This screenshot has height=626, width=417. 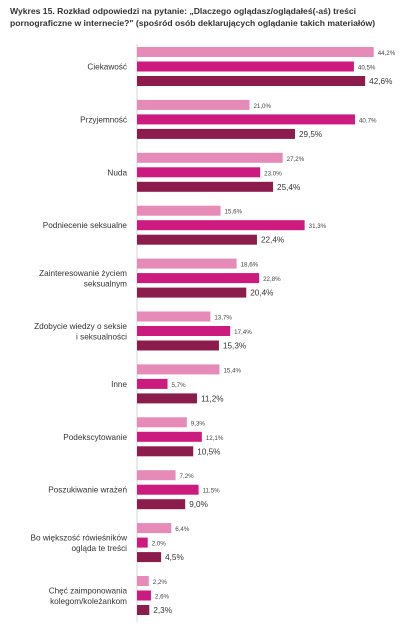 What do you see at coordinates (103, 119) in the screenshot?
I see `category-label: Przyjemność` at bounding box center [103, 119].